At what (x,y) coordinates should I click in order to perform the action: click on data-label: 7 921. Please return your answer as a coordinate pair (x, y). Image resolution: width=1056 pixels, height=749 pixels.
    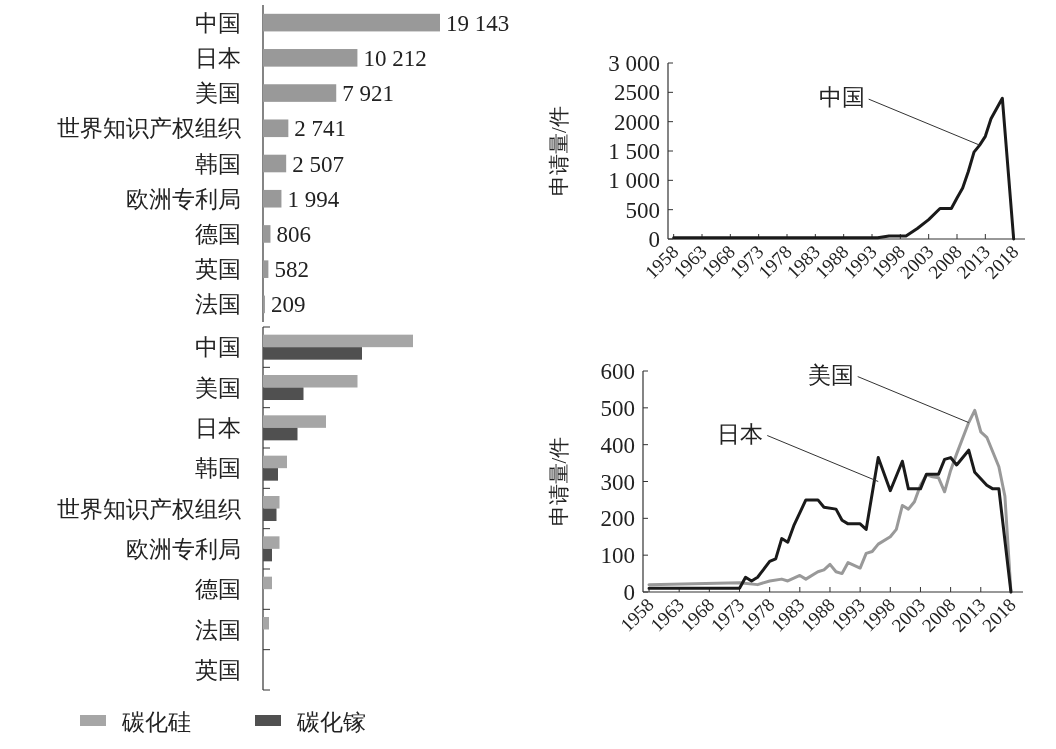
    Looking at the image, I should click on (368, 94).